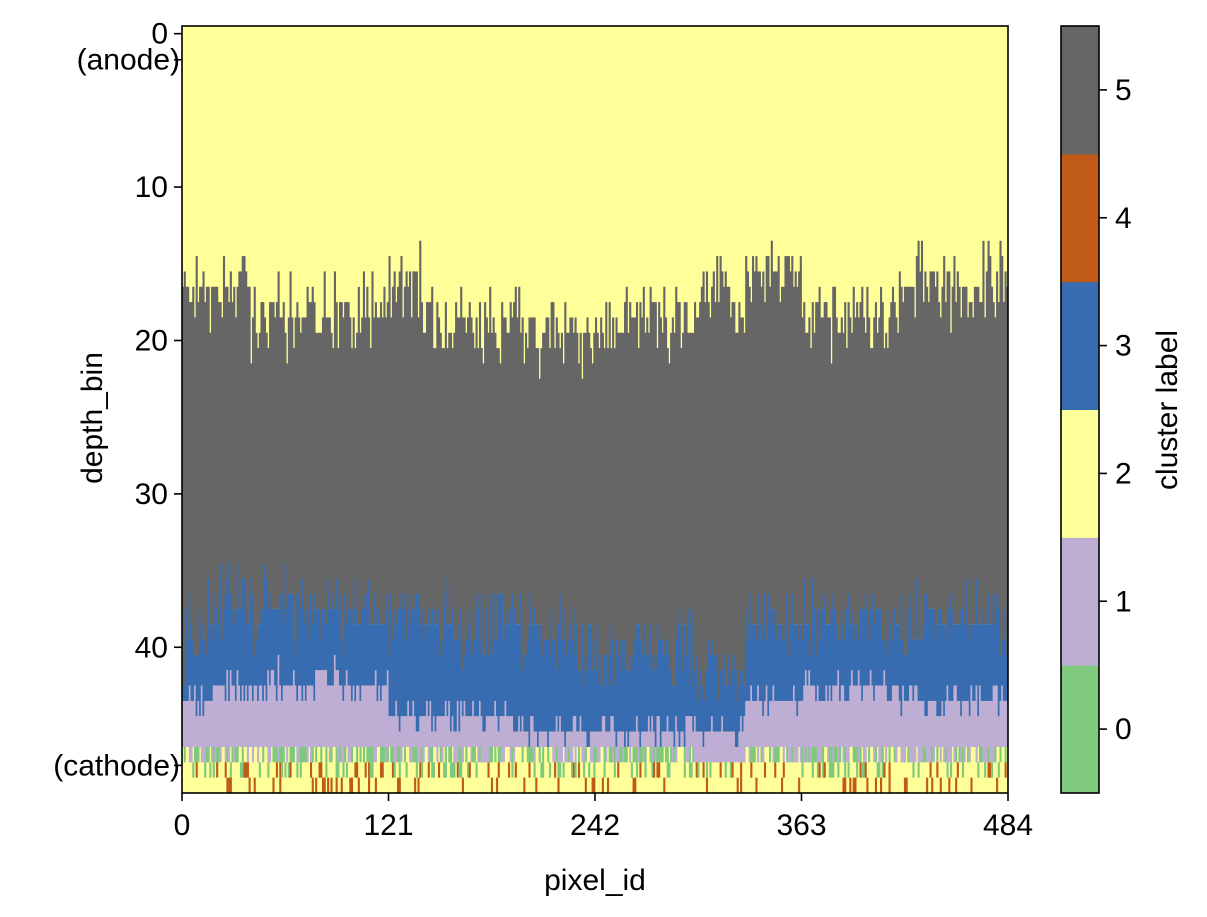 The width and height of the screenshot is (1207, 917). What do you see at coordinates (1167, 410) in the screenshot?
I see `colorbar-title: cluster label` at bounding box center [1167, 410].